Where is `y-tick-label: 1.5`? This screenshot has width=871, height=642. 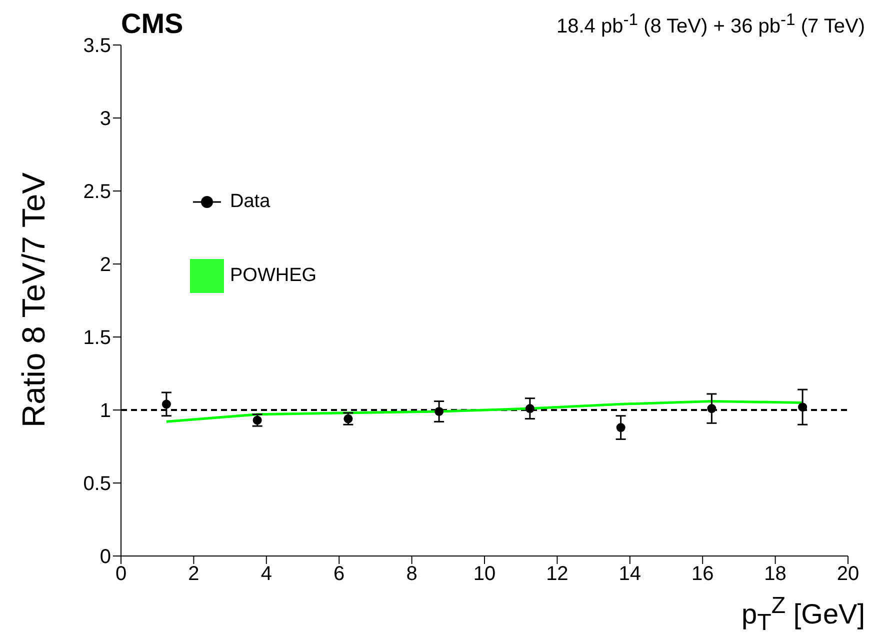 y-tick-label: 1.5 is located at coordinates (97, 338).